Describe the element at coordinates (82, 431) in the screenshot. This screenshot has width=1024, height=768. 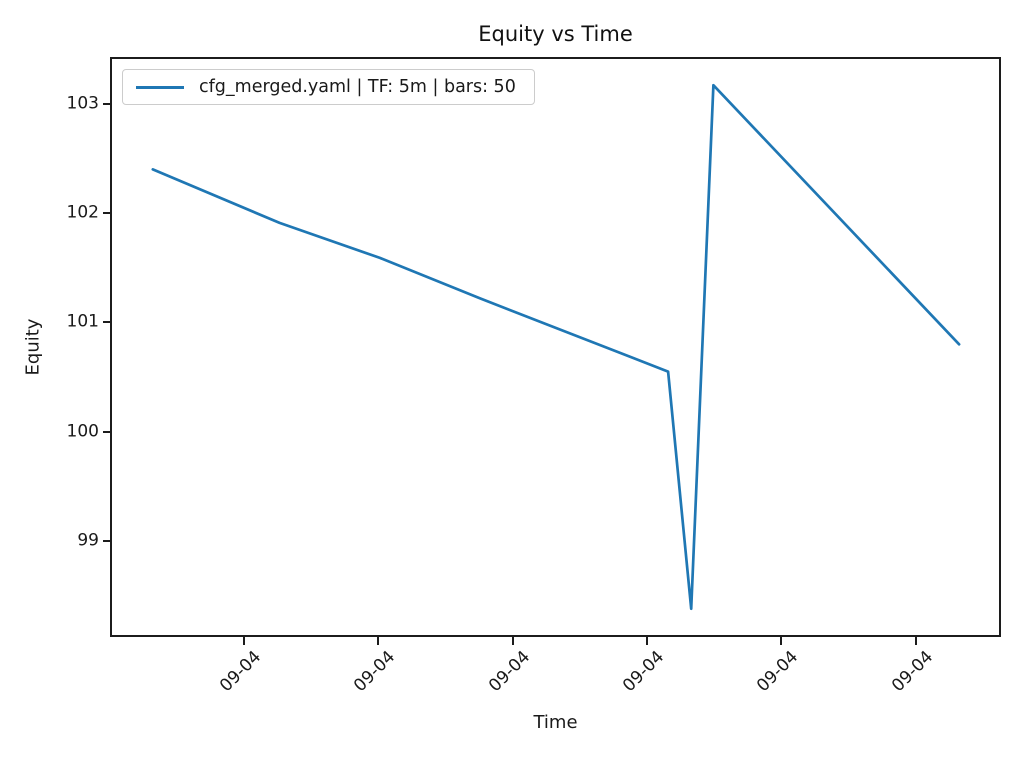
I see `y-tick-label: 100` at that location.